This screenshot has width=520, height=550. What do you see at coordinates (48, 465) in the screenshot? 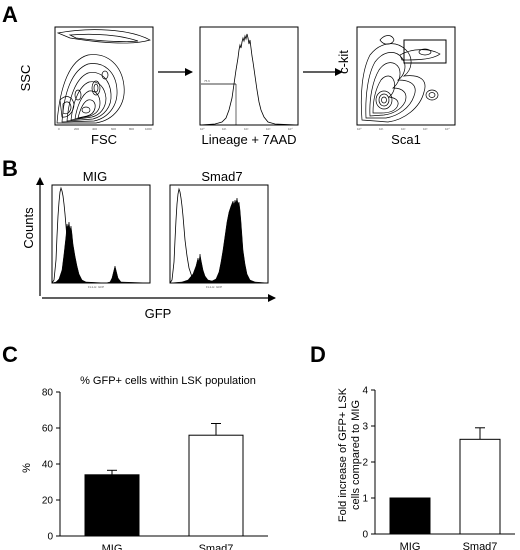
I see `panel-c-y-tick-label: 40` at bounding box center [48, 465].